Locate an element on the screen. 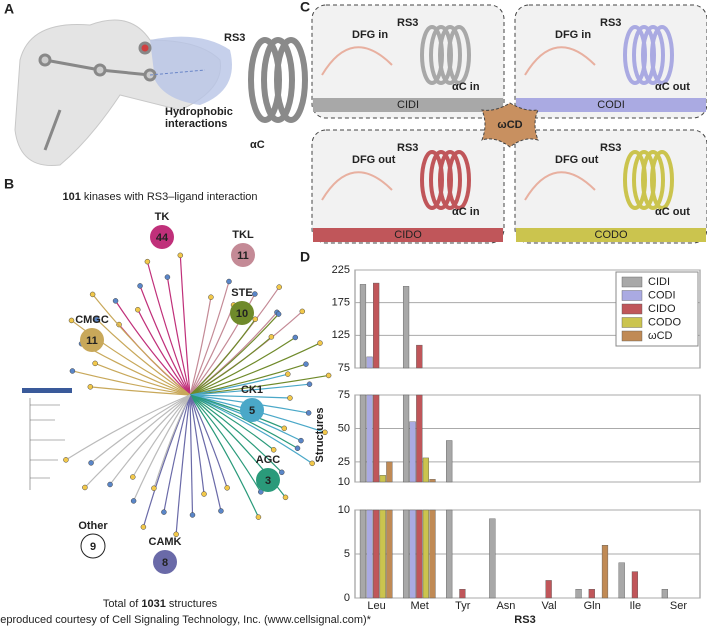 This screenshot has width=707, height=629. y-tick-label: 50 is located at coordinates (344, 428).